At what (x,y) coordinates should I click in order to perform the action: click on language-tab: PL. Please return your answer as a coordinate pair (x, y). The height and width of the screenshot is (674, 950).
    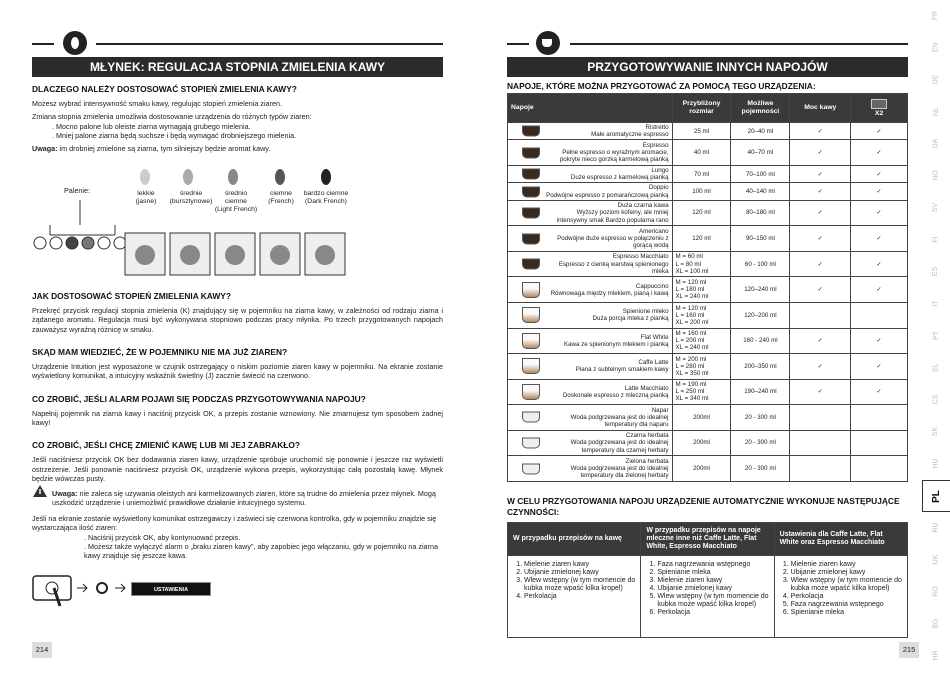
    Looking at the image, I should click on (936, 496).